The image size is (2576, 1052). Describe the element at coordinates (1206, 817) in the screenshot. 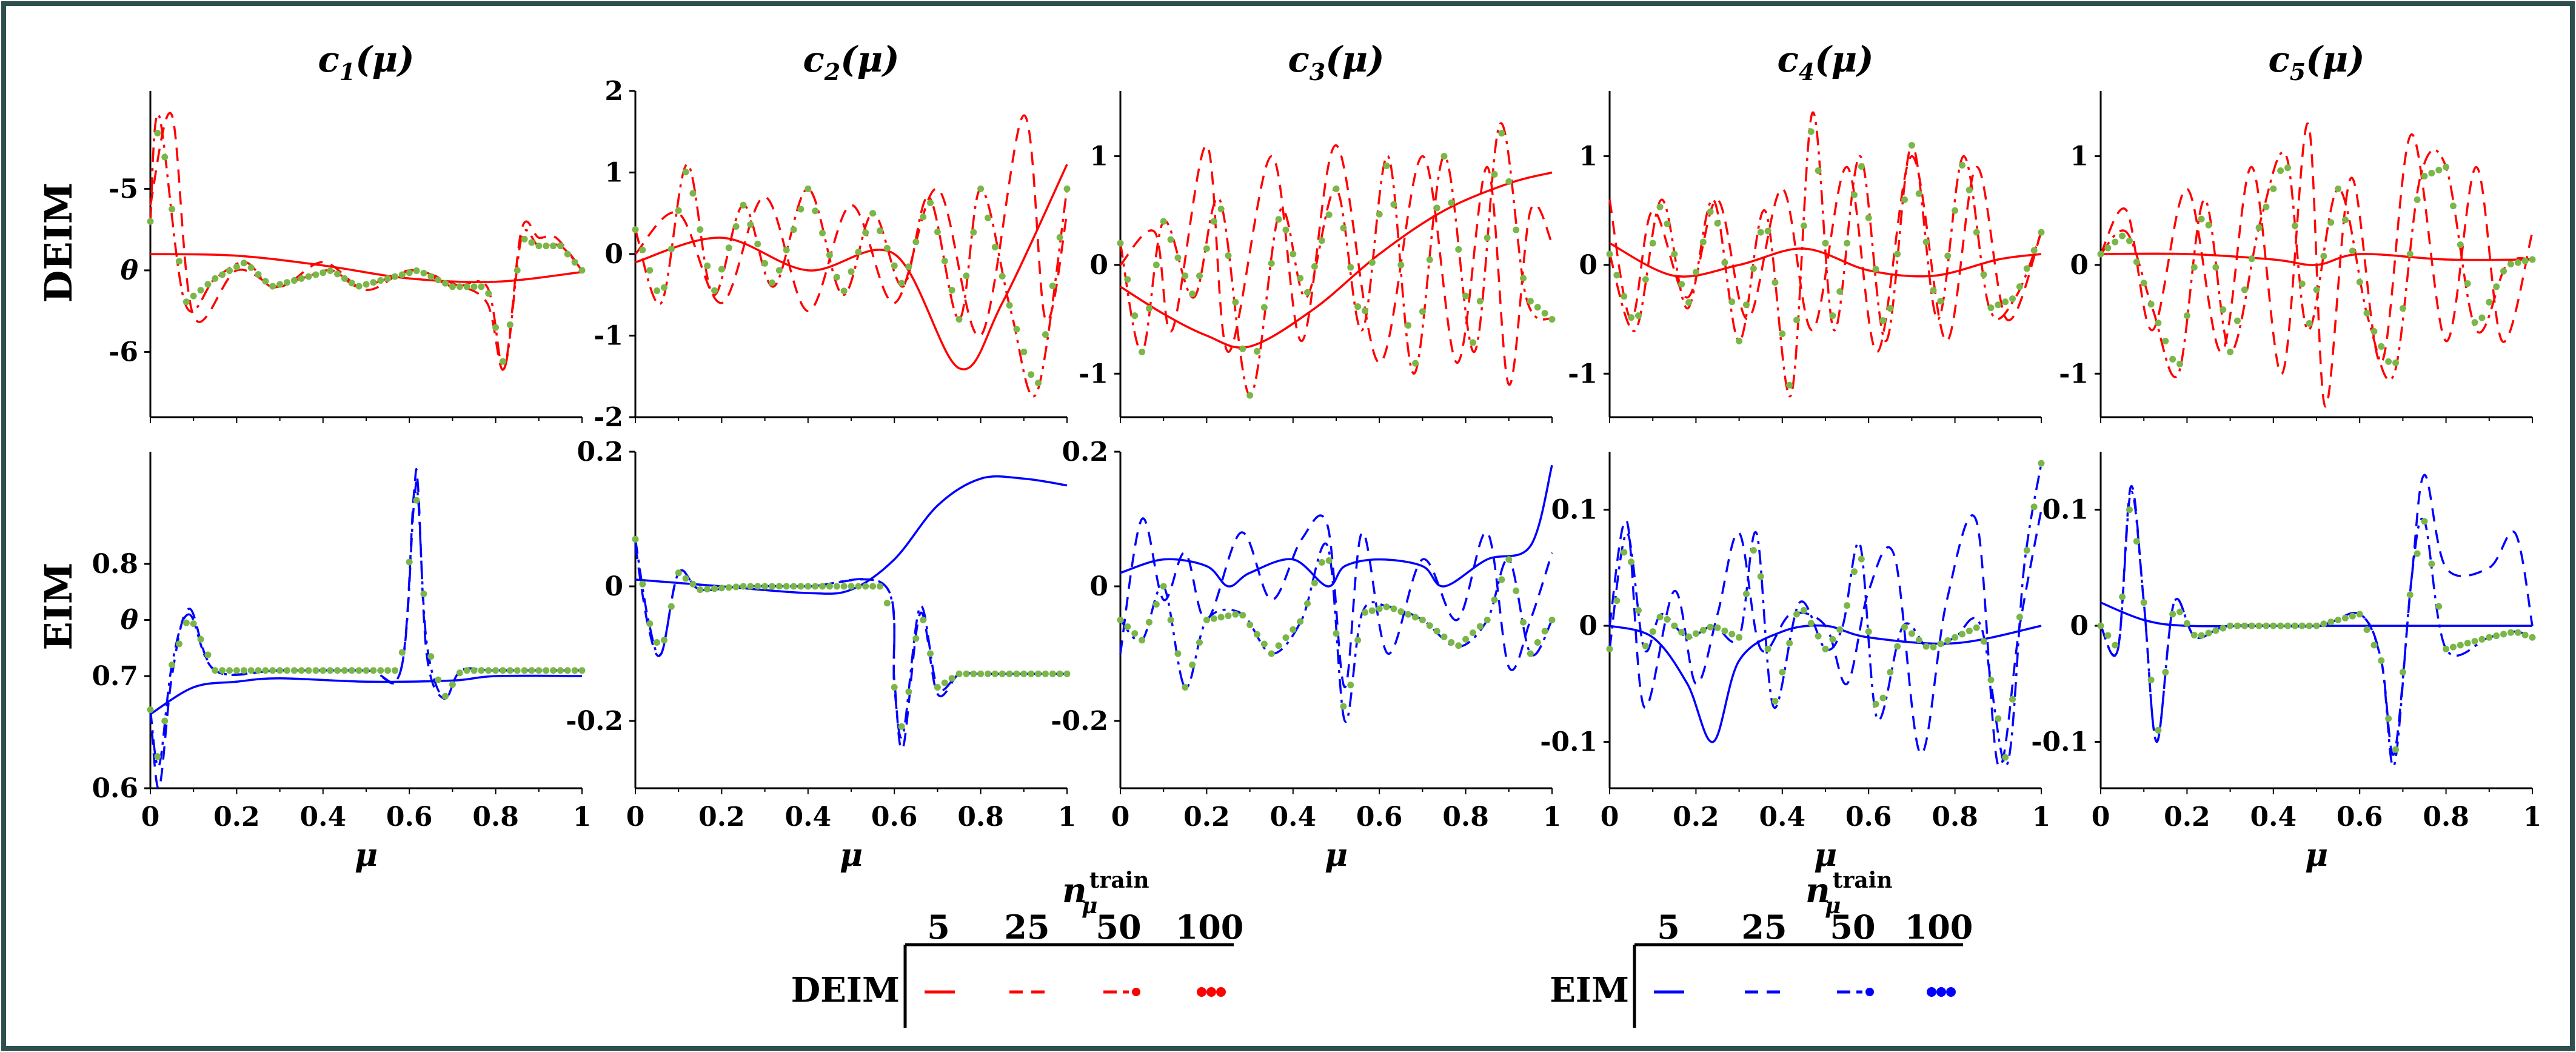

I see `x-tick-label: 0.2` at that location.